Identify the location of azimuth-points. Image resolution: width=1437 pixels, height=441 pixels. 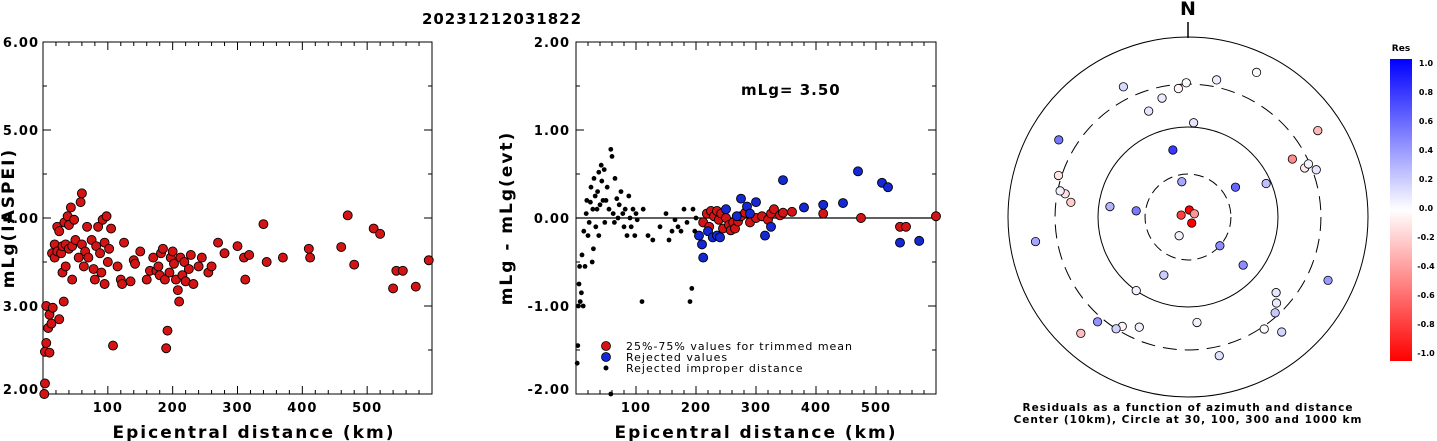
(1181, 214).